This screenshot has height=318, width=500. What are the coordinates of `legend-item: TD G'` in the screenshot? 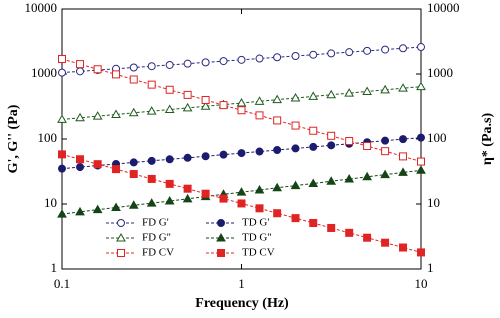 It's located at (237, 223).